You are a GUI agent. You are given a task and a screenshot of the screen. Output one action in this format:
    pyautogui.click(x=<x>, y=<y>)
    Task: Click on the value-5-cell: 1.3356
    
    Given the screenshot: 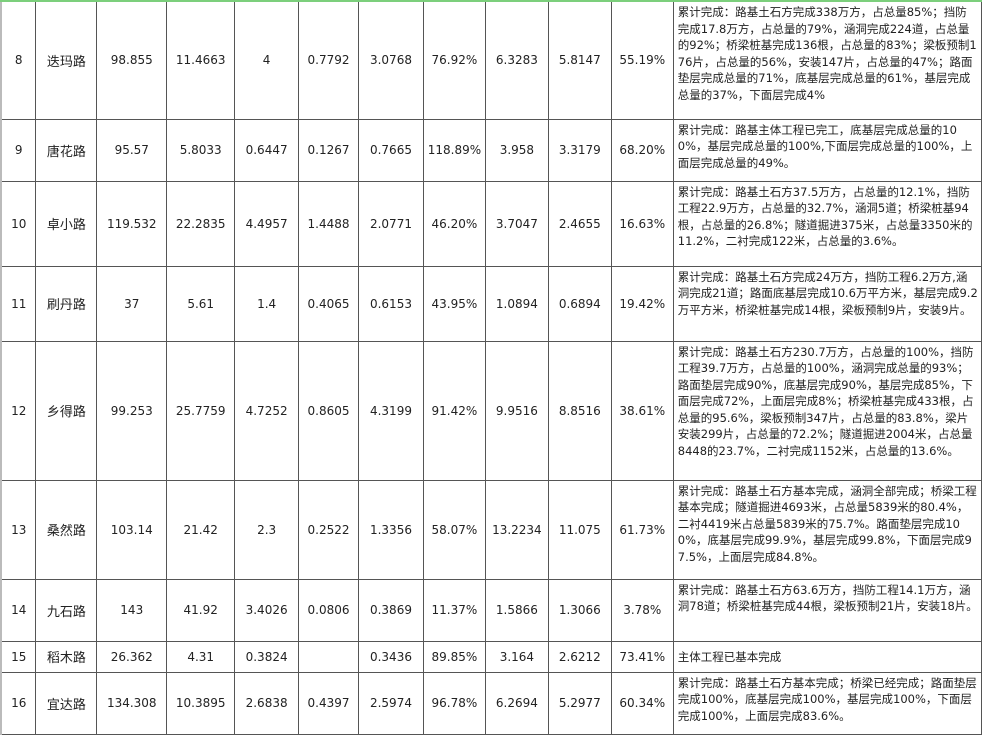 What is the action you would take?
    pyautogui.click(x=391, y=529)
    